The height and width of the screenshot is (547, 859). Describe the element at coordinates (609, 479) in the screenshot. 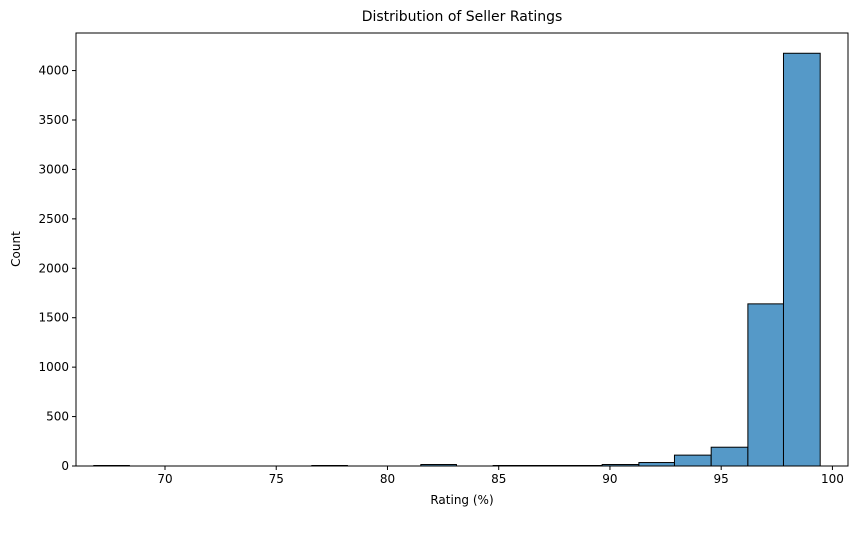

I see `x-tick-label: 90` at that location.